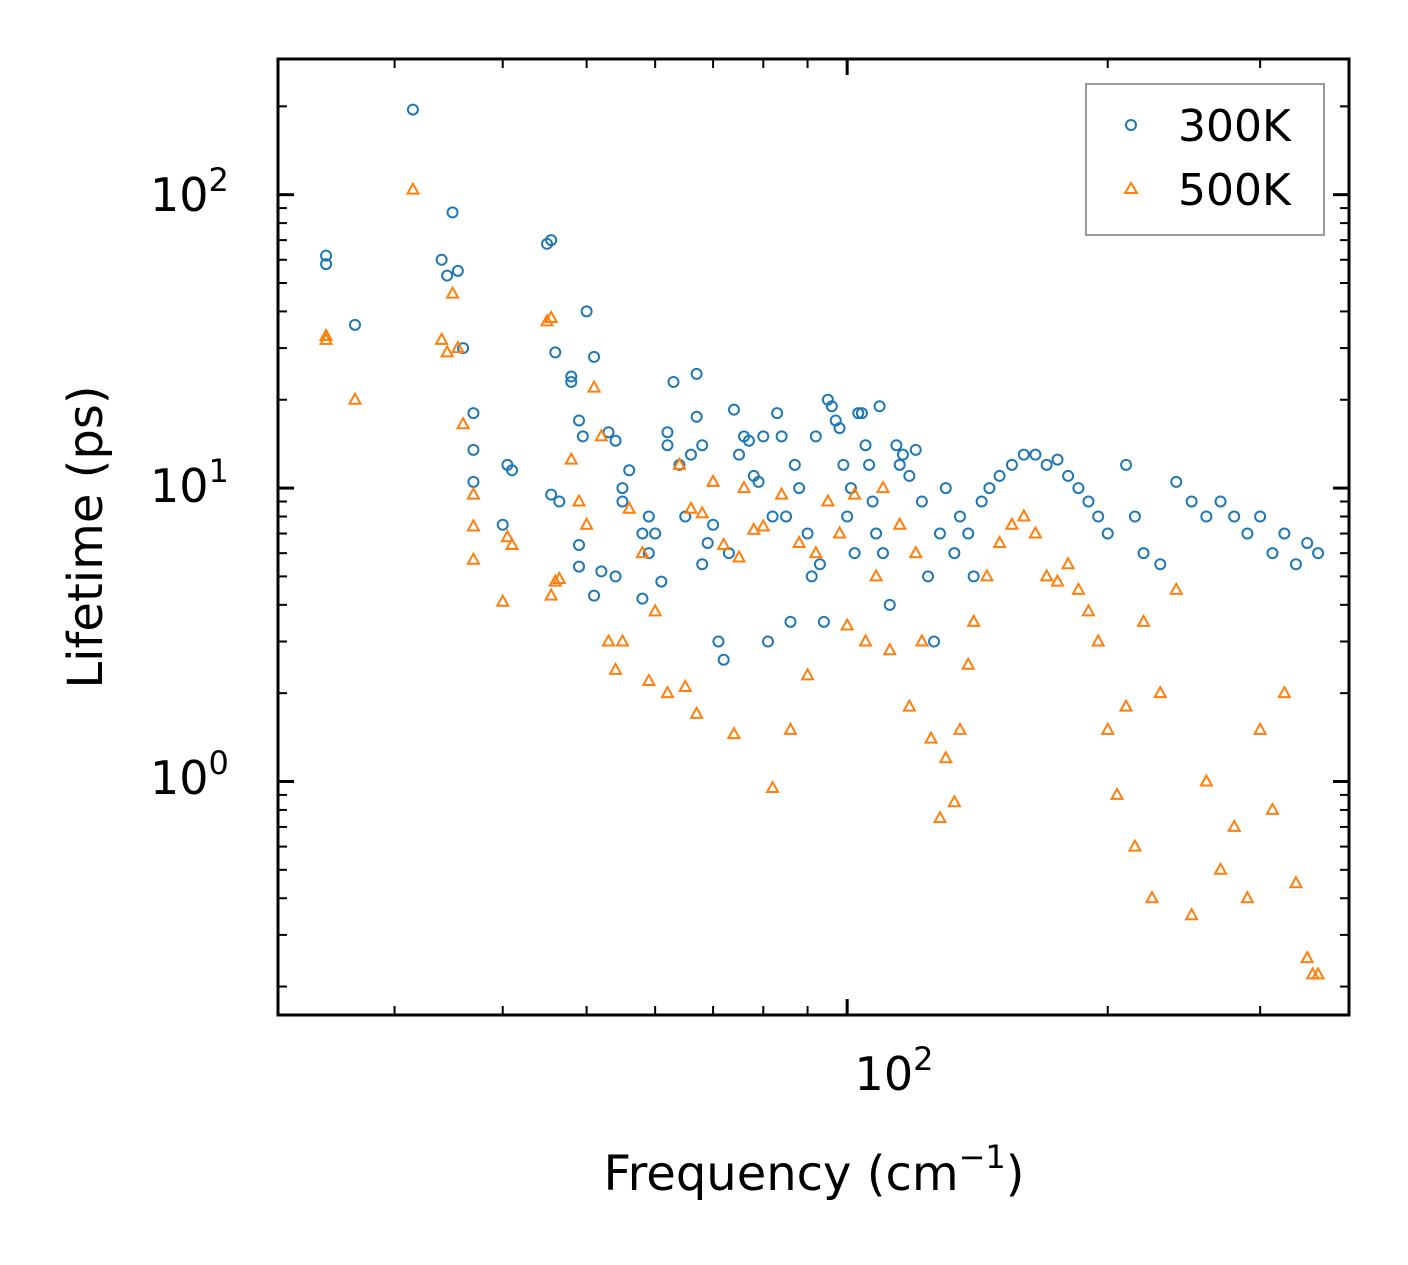 The image size is (1408, 1265). What do you see at coordinates (1131, 125) in the screenshot?
I see `legend-marker-300k` at bounding box center [1131, 125].